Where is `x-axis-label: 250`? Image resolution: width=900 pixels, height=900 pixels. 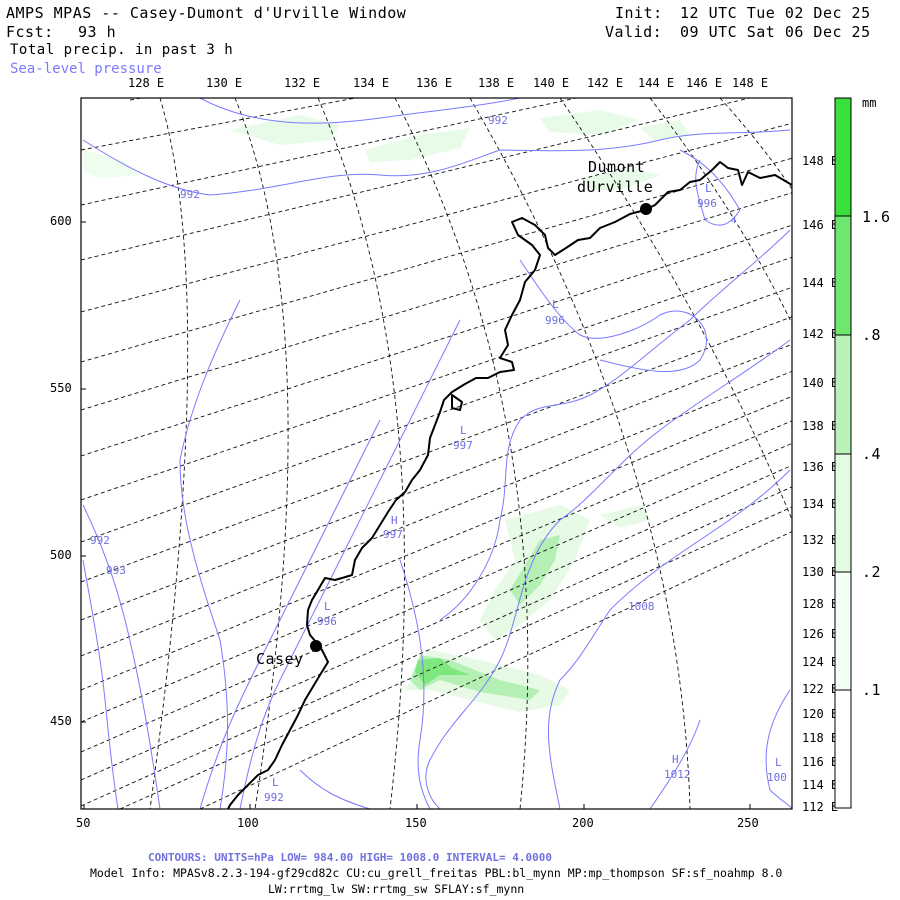 x-axis-label: 250 is located at coordinates (748, 823).